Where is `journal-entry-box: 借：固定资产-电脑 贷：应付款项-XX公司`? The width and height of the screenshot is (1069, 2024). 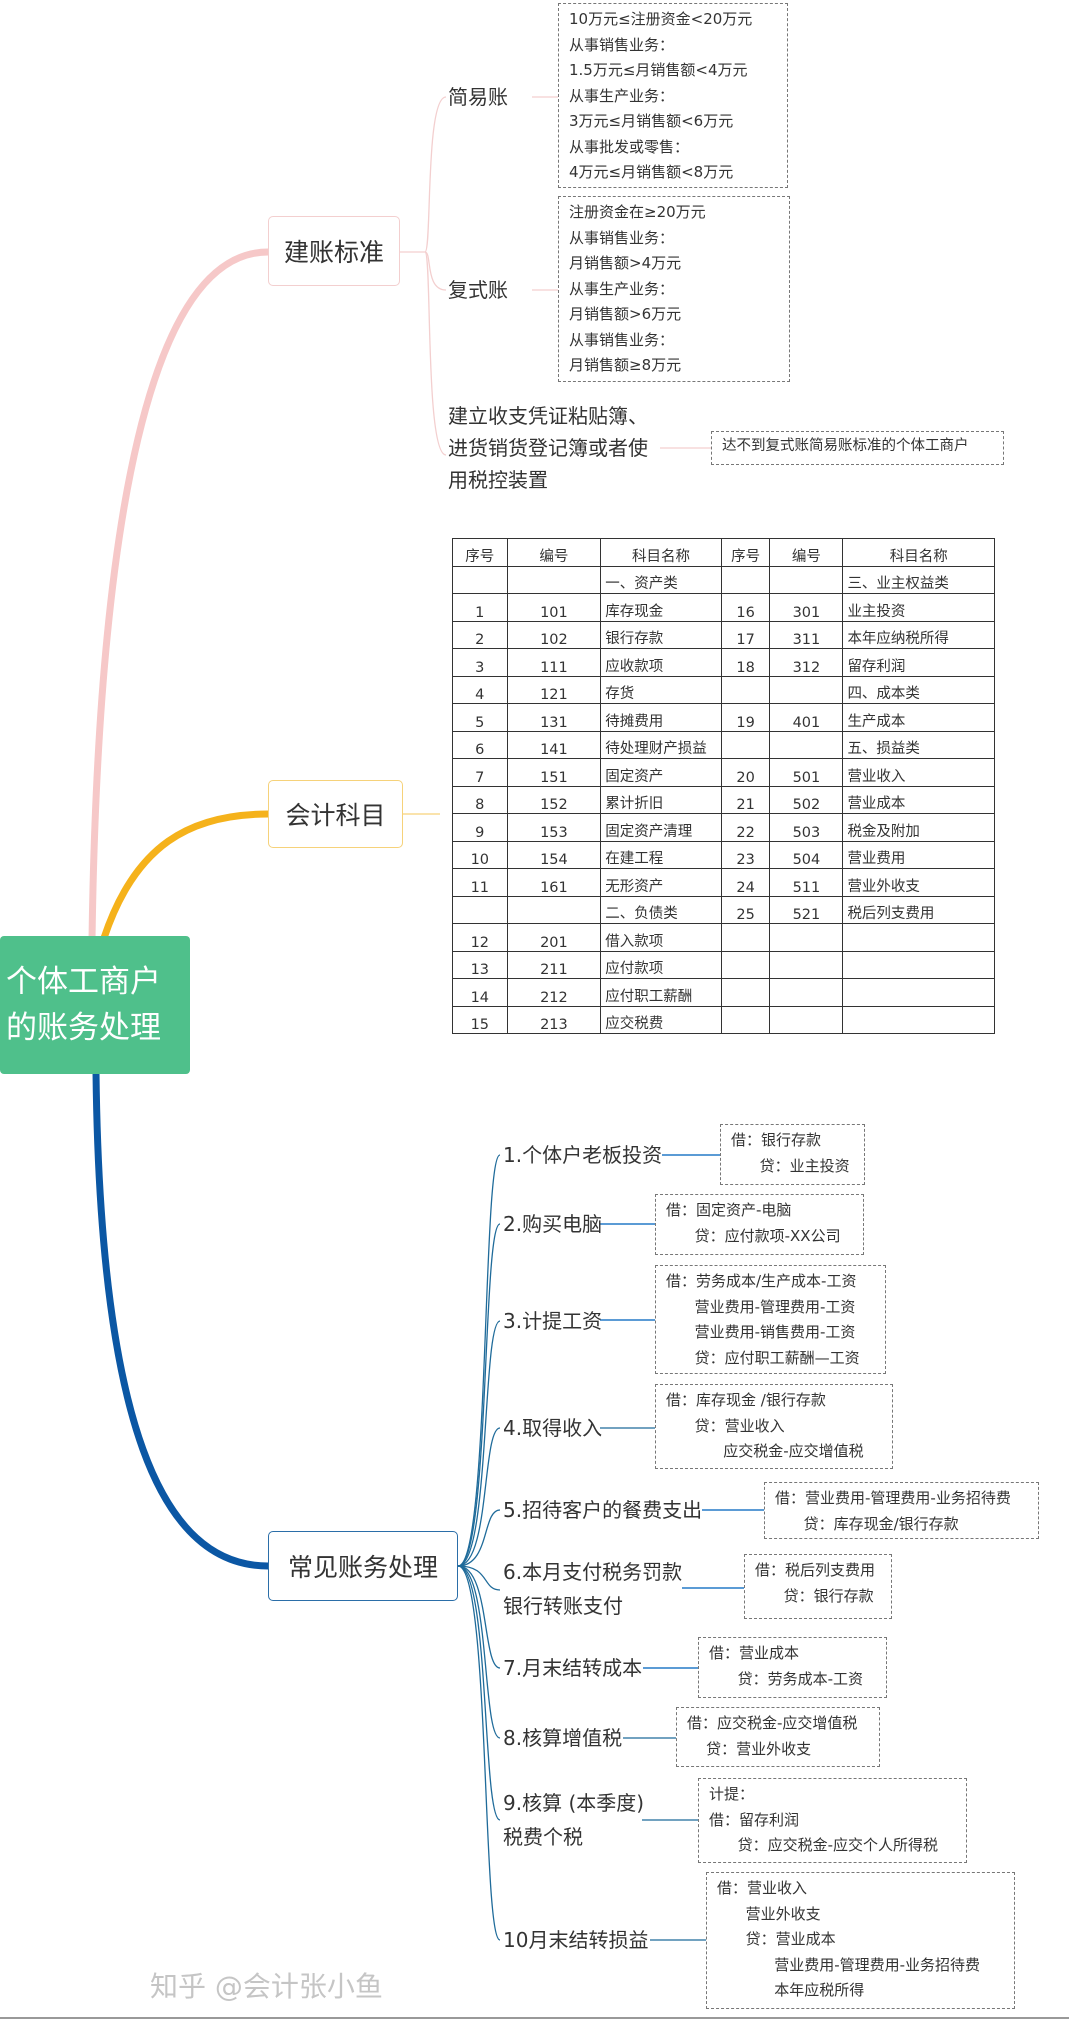 journal-entry-box: 借：固定资产-电脑 贷：应付款项-XX公司 is located at coordinates (759, 1224).